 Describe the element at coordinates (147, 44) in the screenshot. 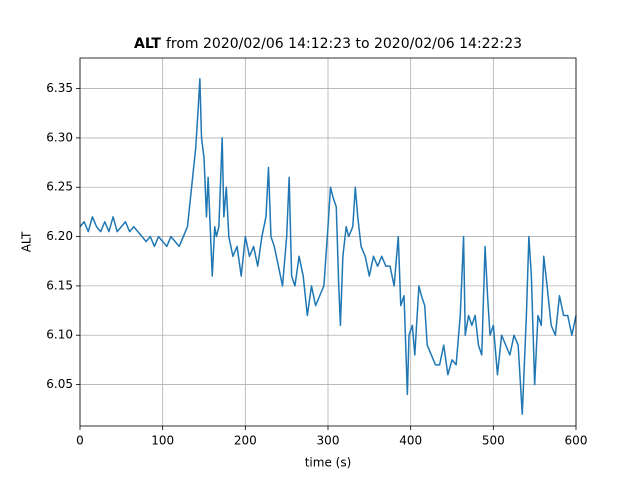

I see `title-bold: ALT` at that location.